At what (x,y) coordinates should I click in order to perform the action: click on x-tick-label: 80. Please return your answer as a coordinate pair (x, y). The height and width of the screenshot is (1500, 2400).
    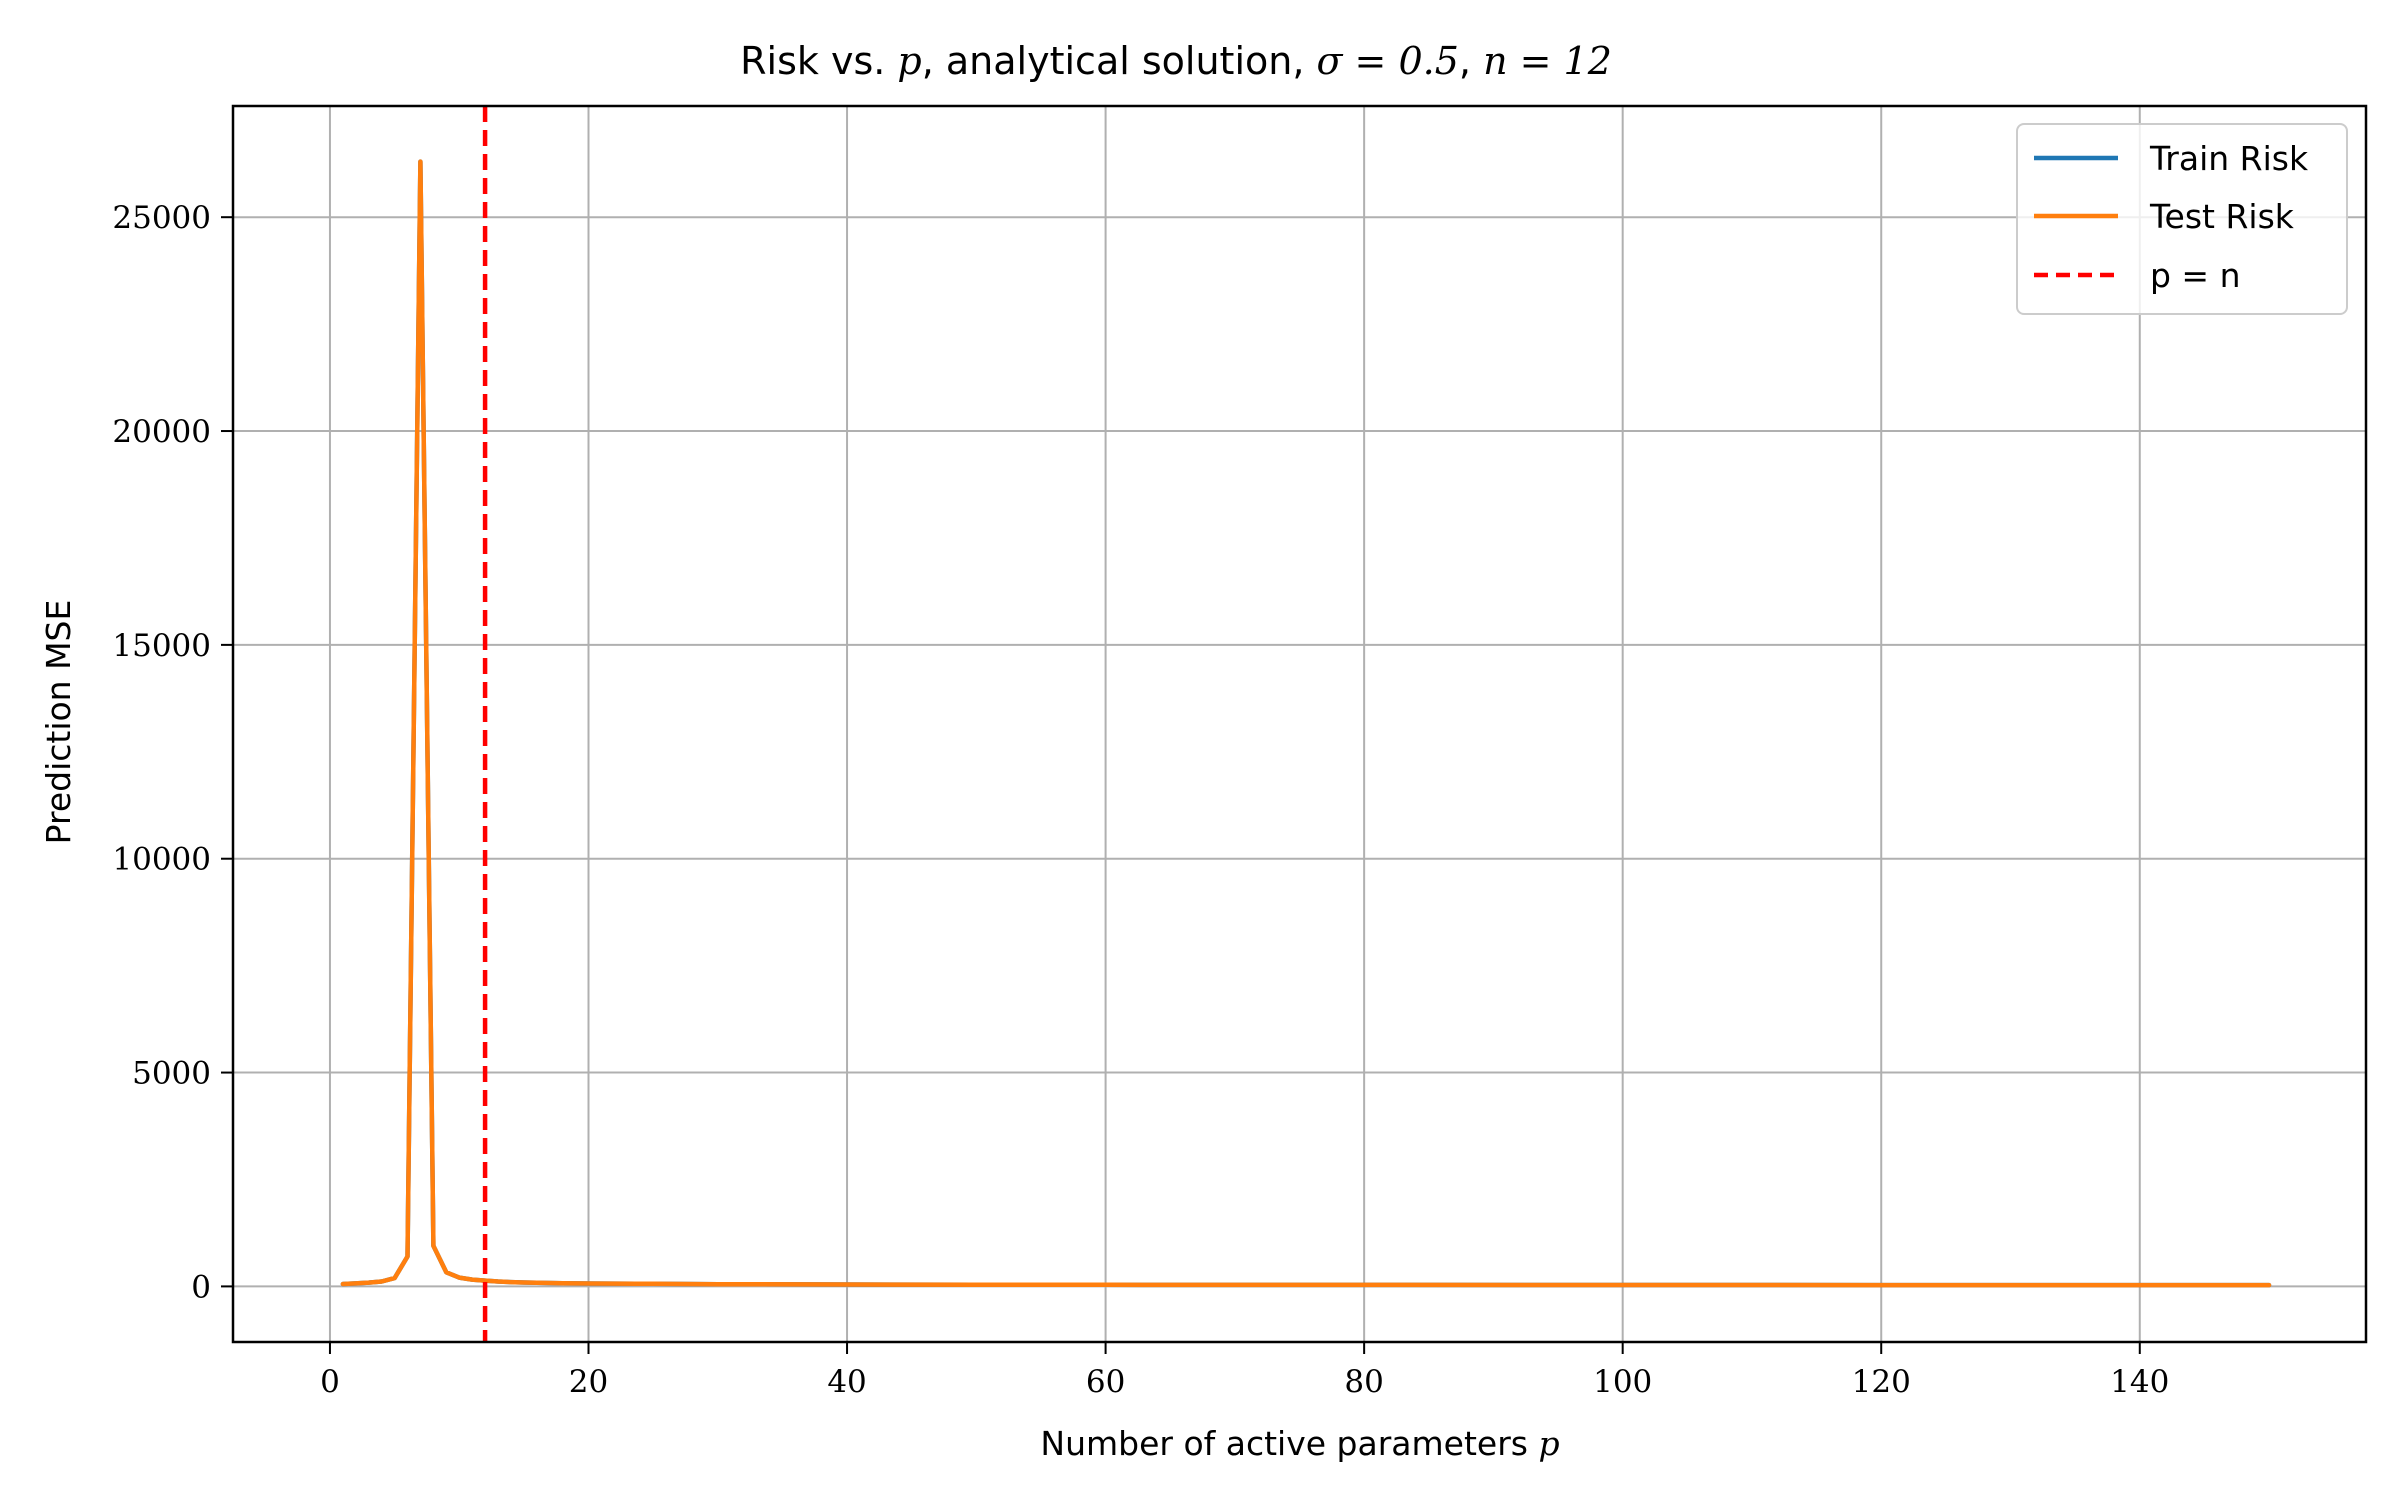
    Looking at the image, I should click on (1363, 1382).